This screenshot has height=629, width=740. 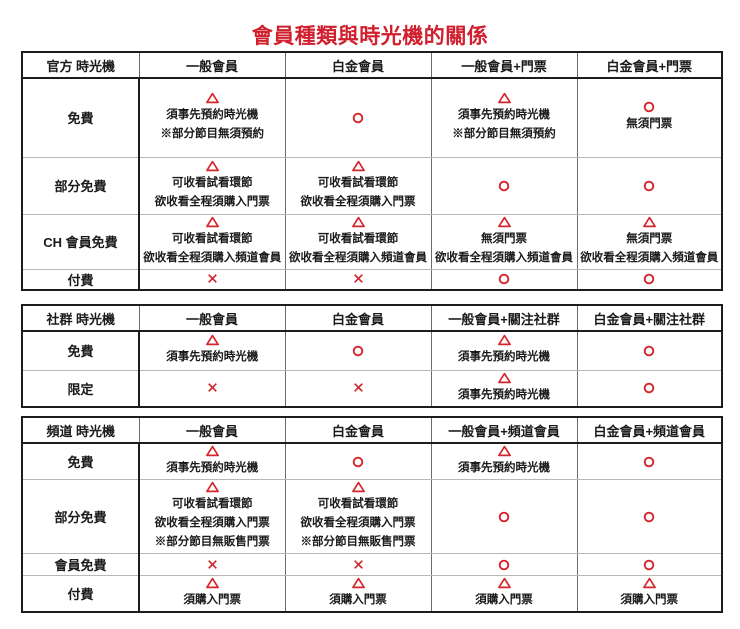 I want to click on matrix-cell: 無須門票 欲收看全程須購入頻道會員, so click(x=649, y=241).